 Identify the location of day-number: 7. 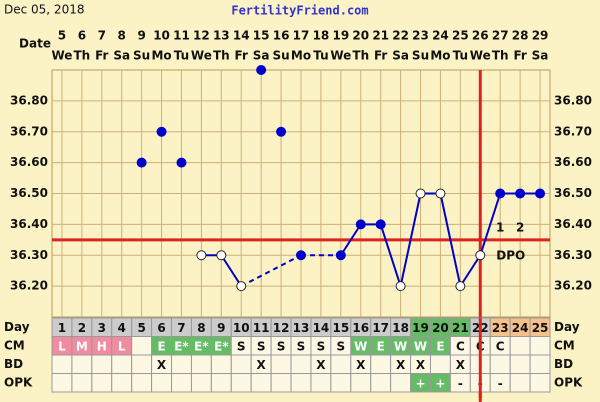
(181, 328).